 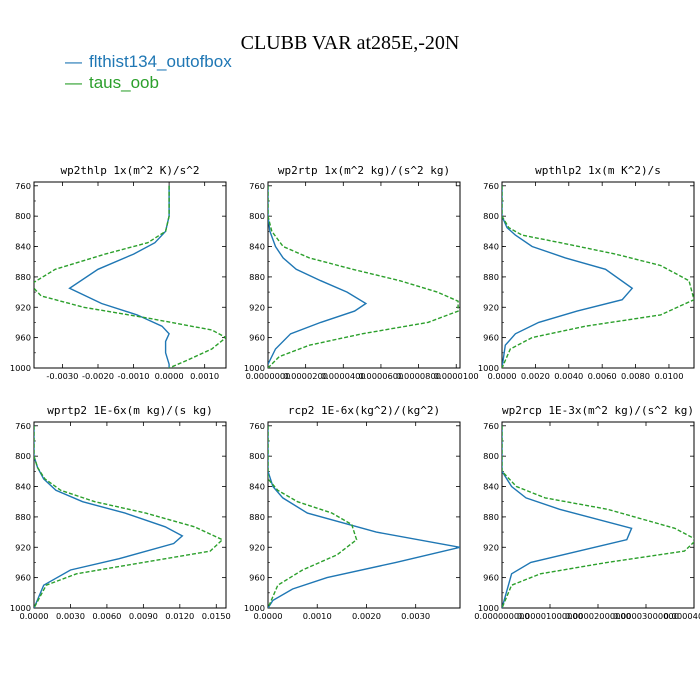 I want to click on x-tick-label: 0.0000600, so click(x=381, y=376).